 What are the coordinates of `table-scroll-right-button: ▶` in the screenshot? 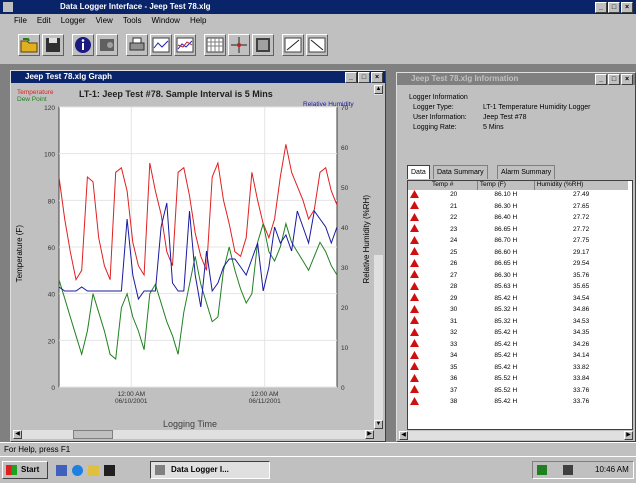 It's located at (628, 435).